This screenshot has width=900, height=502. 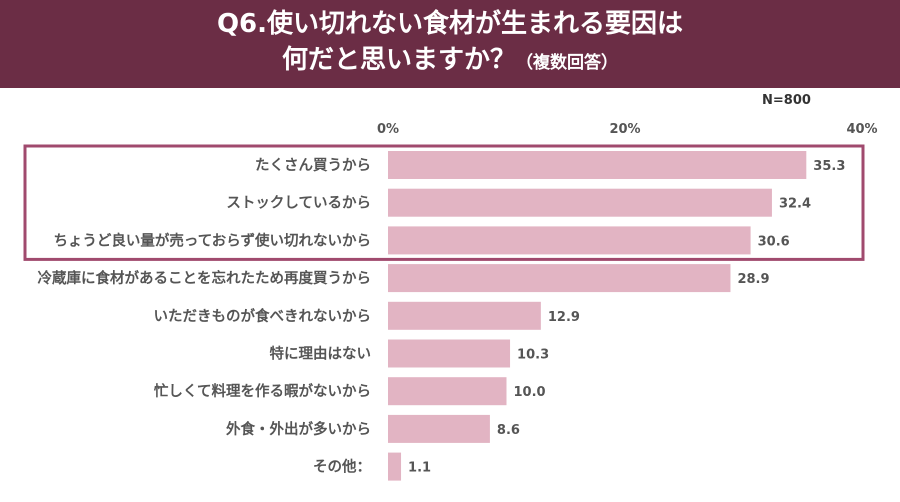 What do you see at coordinates (263, 316) in the screenshot?
I see `category-label: いただきものが食べきれないから` at bounding box center [263, 316].